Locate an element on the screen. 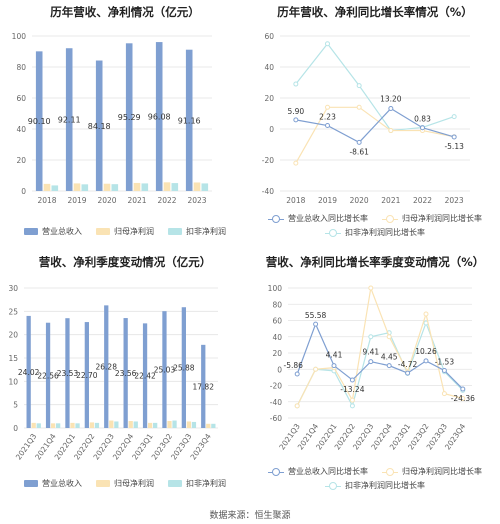 This screenshot has width=500, height=524. y-tick-label: 15 is located at coordinates (13, 358).